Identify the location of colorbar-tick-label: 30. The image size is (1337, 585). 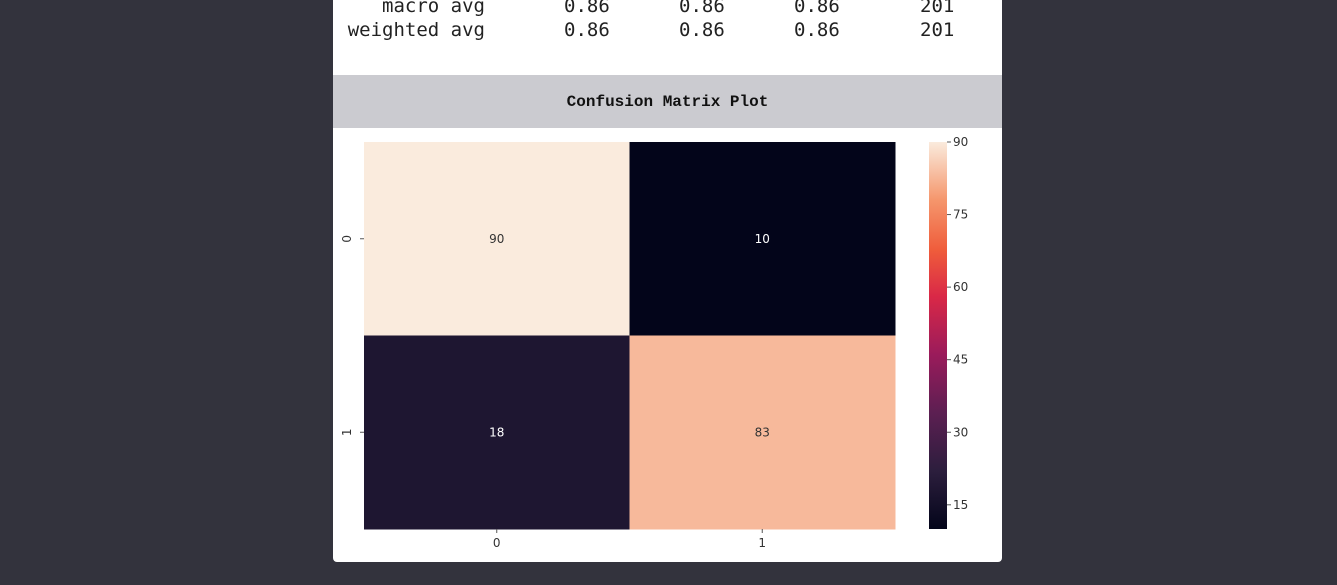
(960, 432).